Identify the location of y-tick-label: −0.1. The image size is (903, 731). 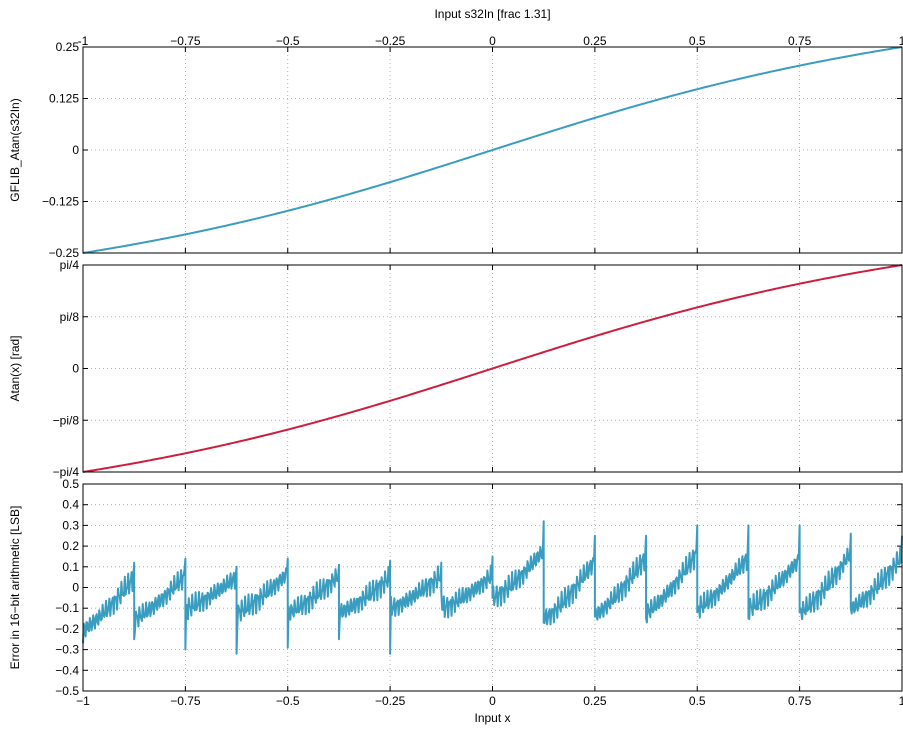
(67, 608).